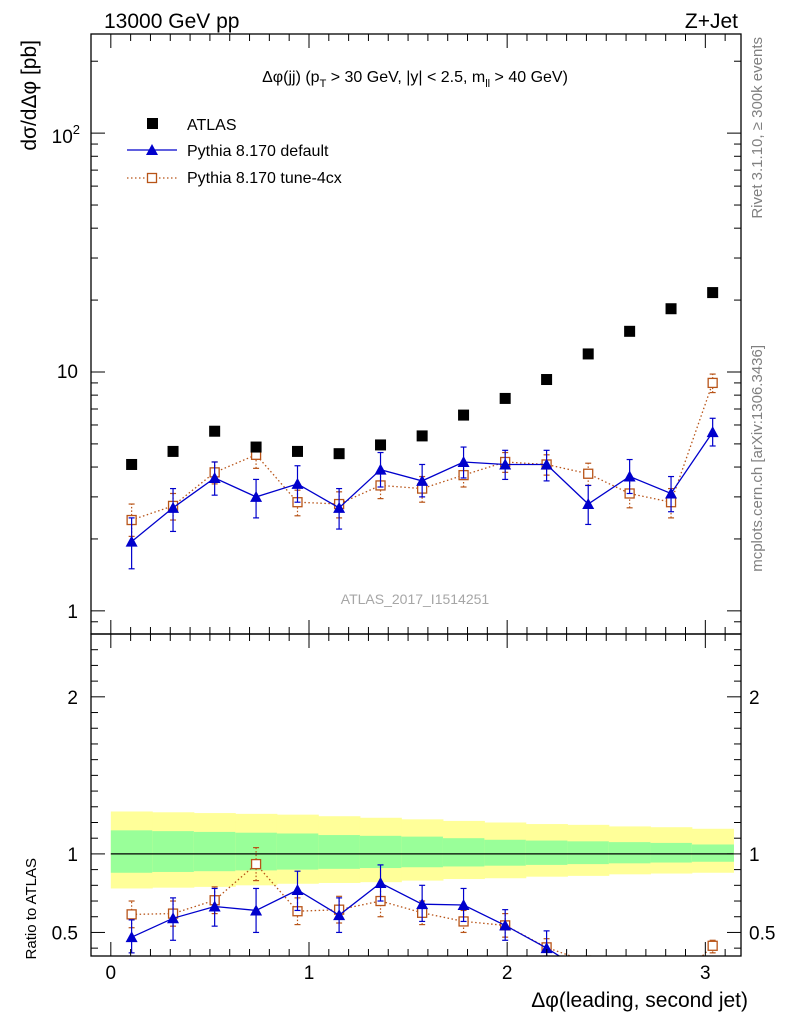 The width and height of the screenshot is (786, 1029). What do you see at coordinates (405, 77) in the screenshot?
I see `plot-title-part-b: > 30 GeV, |y| < 2.5, m` at bounding box center [405, 77].